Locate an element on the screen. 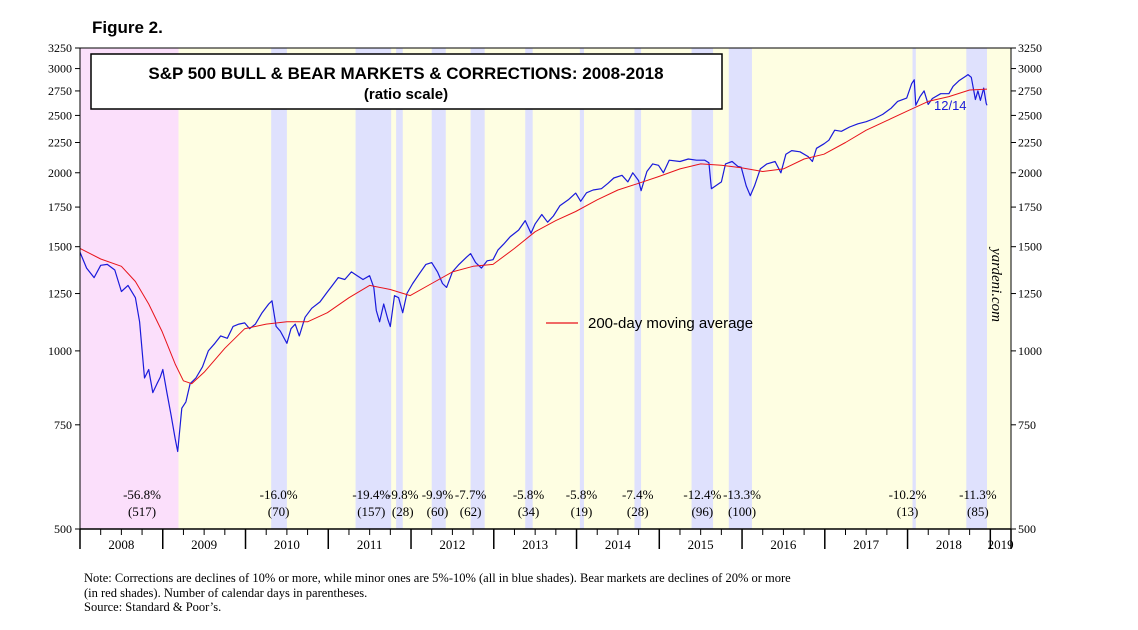 This screenshot has width=1138, height=630. x-year-label: 2017 is located at coordinates (866, 544).